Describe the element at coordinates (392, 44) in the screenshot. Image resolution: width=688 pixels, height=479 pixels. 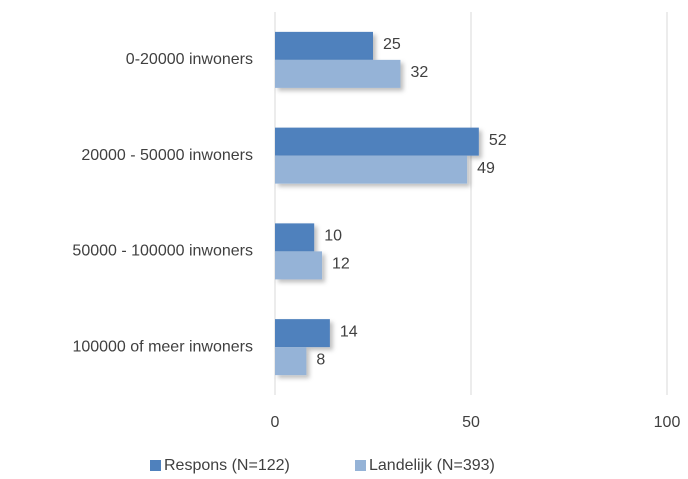
I see `value-label: 25` at that location.